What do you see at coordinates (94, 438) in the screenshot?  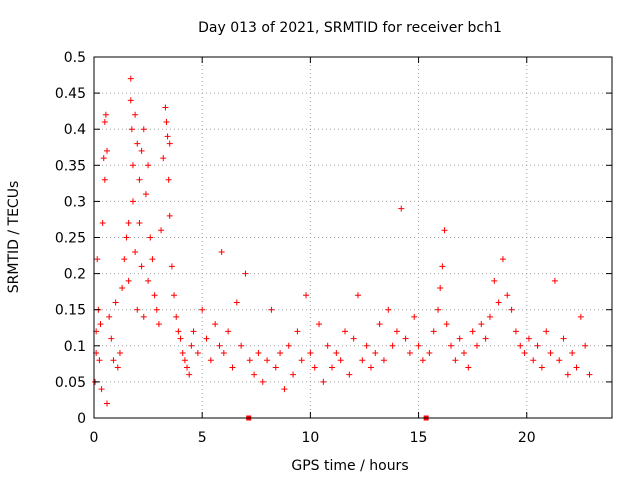 I see `x-tick-label: 0` at bounding box center [94, 438].